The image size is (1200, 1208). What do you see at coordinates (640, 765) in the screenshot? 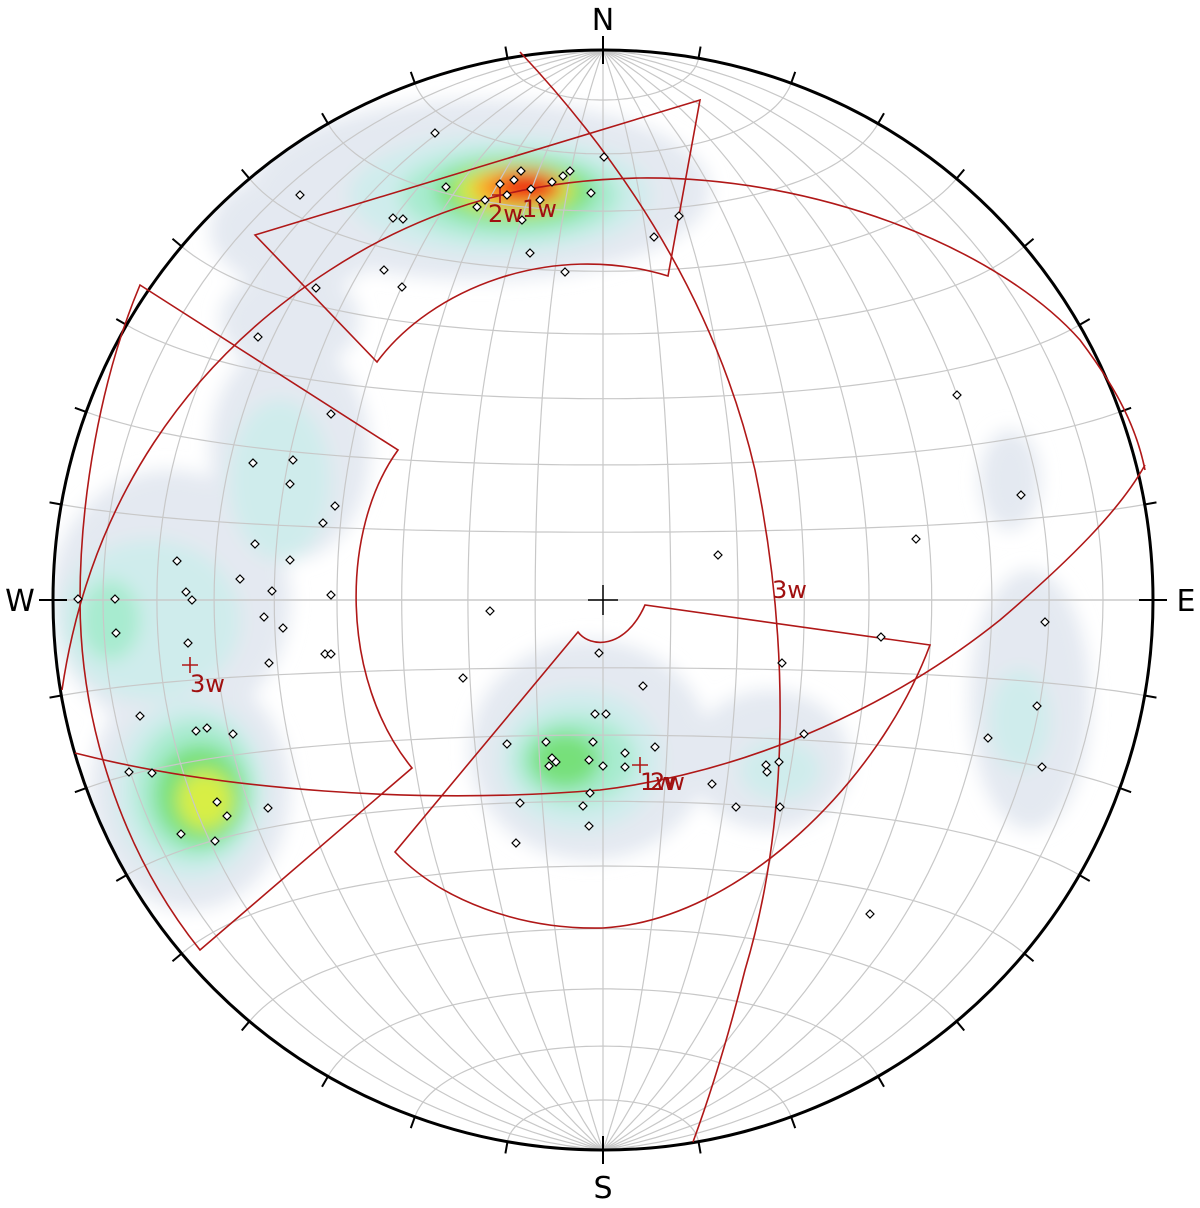
I see `set-mean-cross` at bounding box center [640, 765].